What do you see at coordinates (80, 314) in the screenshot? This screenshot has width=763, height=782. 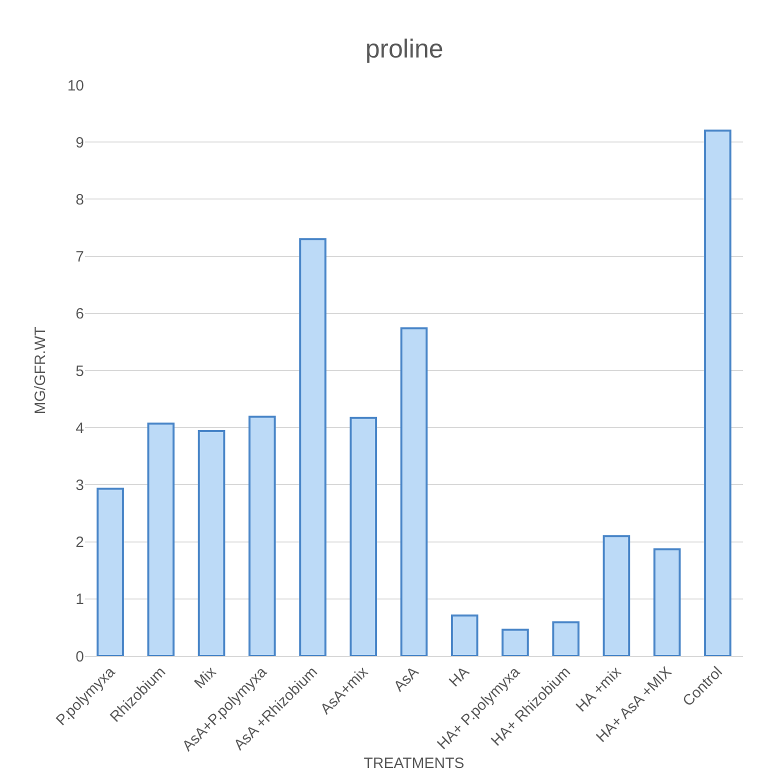 I see `y-tick-label: 6` at bounding box center [80, 314].